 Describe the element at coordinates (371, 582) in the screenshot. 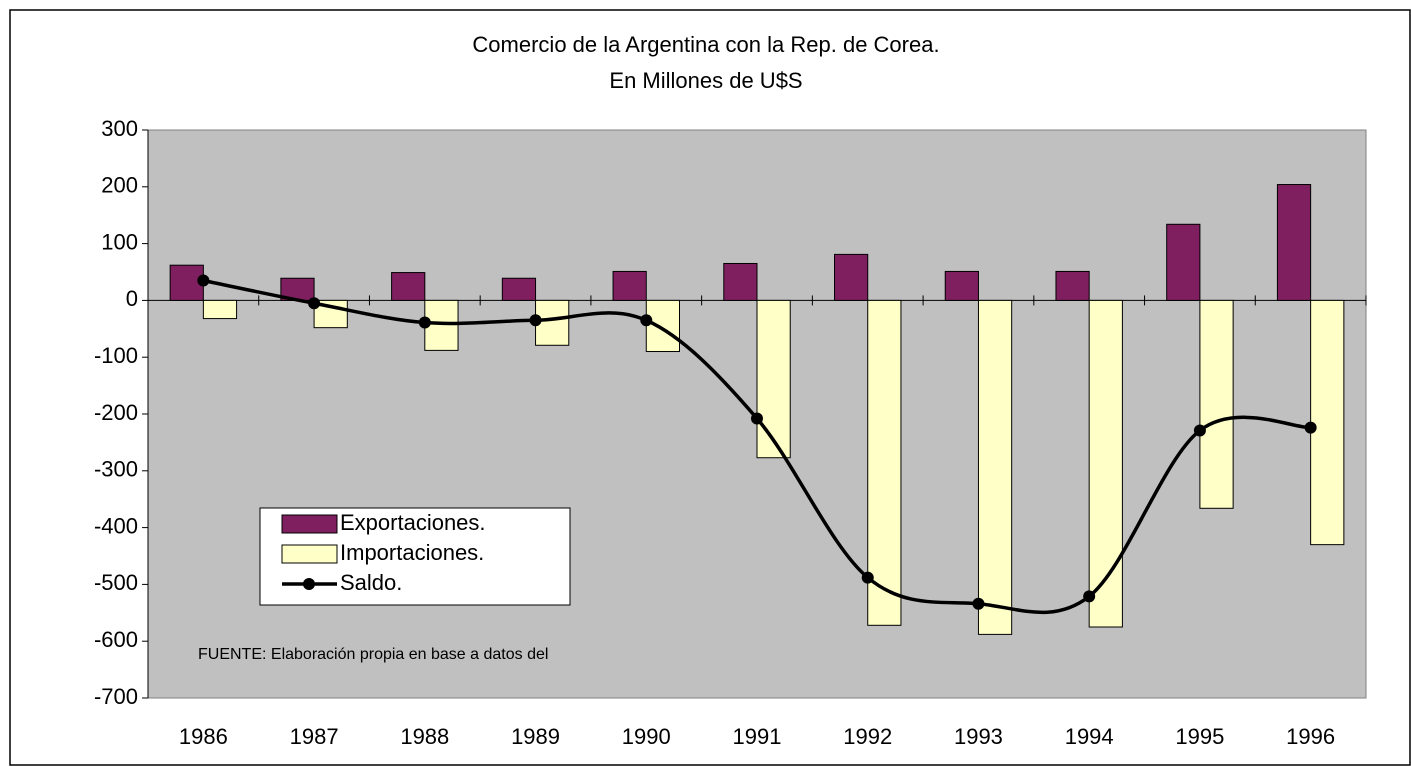

I see `legend-label: Saldo.` at that location.